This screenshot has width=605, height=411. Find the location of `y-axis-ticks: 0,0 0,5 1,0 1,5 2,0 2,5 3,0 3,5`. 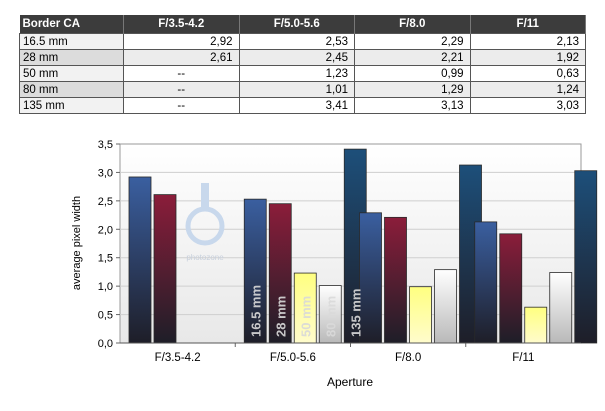

y-axis-ticks: 0,0 0,5 1,0 1,5 2,0 2,5 3,0 3,5 is located at coordinates (109, 244).